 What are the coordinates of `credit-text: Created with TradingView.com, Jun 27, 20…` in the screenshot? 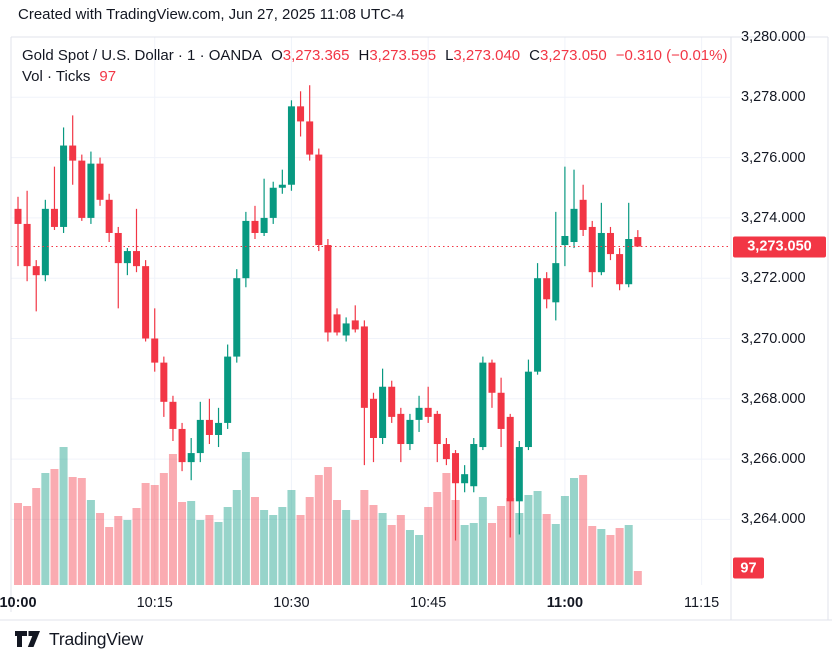 It's located at (211, 14).